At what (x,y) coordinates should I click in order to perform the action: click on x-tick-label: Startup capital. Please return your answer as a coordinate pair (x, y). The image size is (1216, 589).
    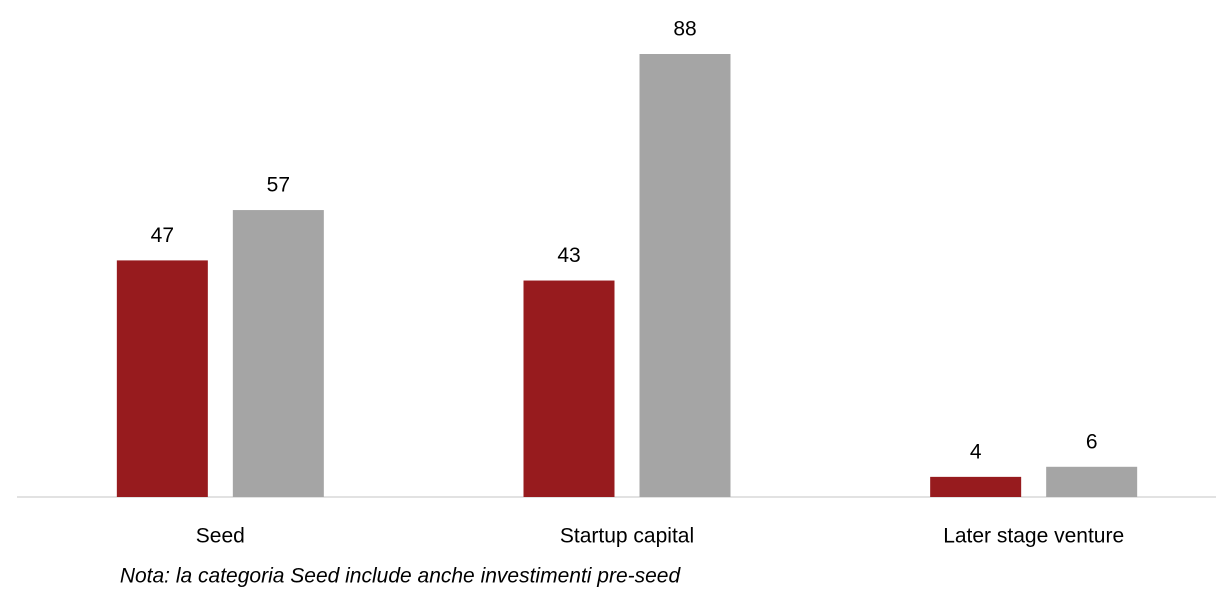
    Looking at the image, I should click on (627, 536).